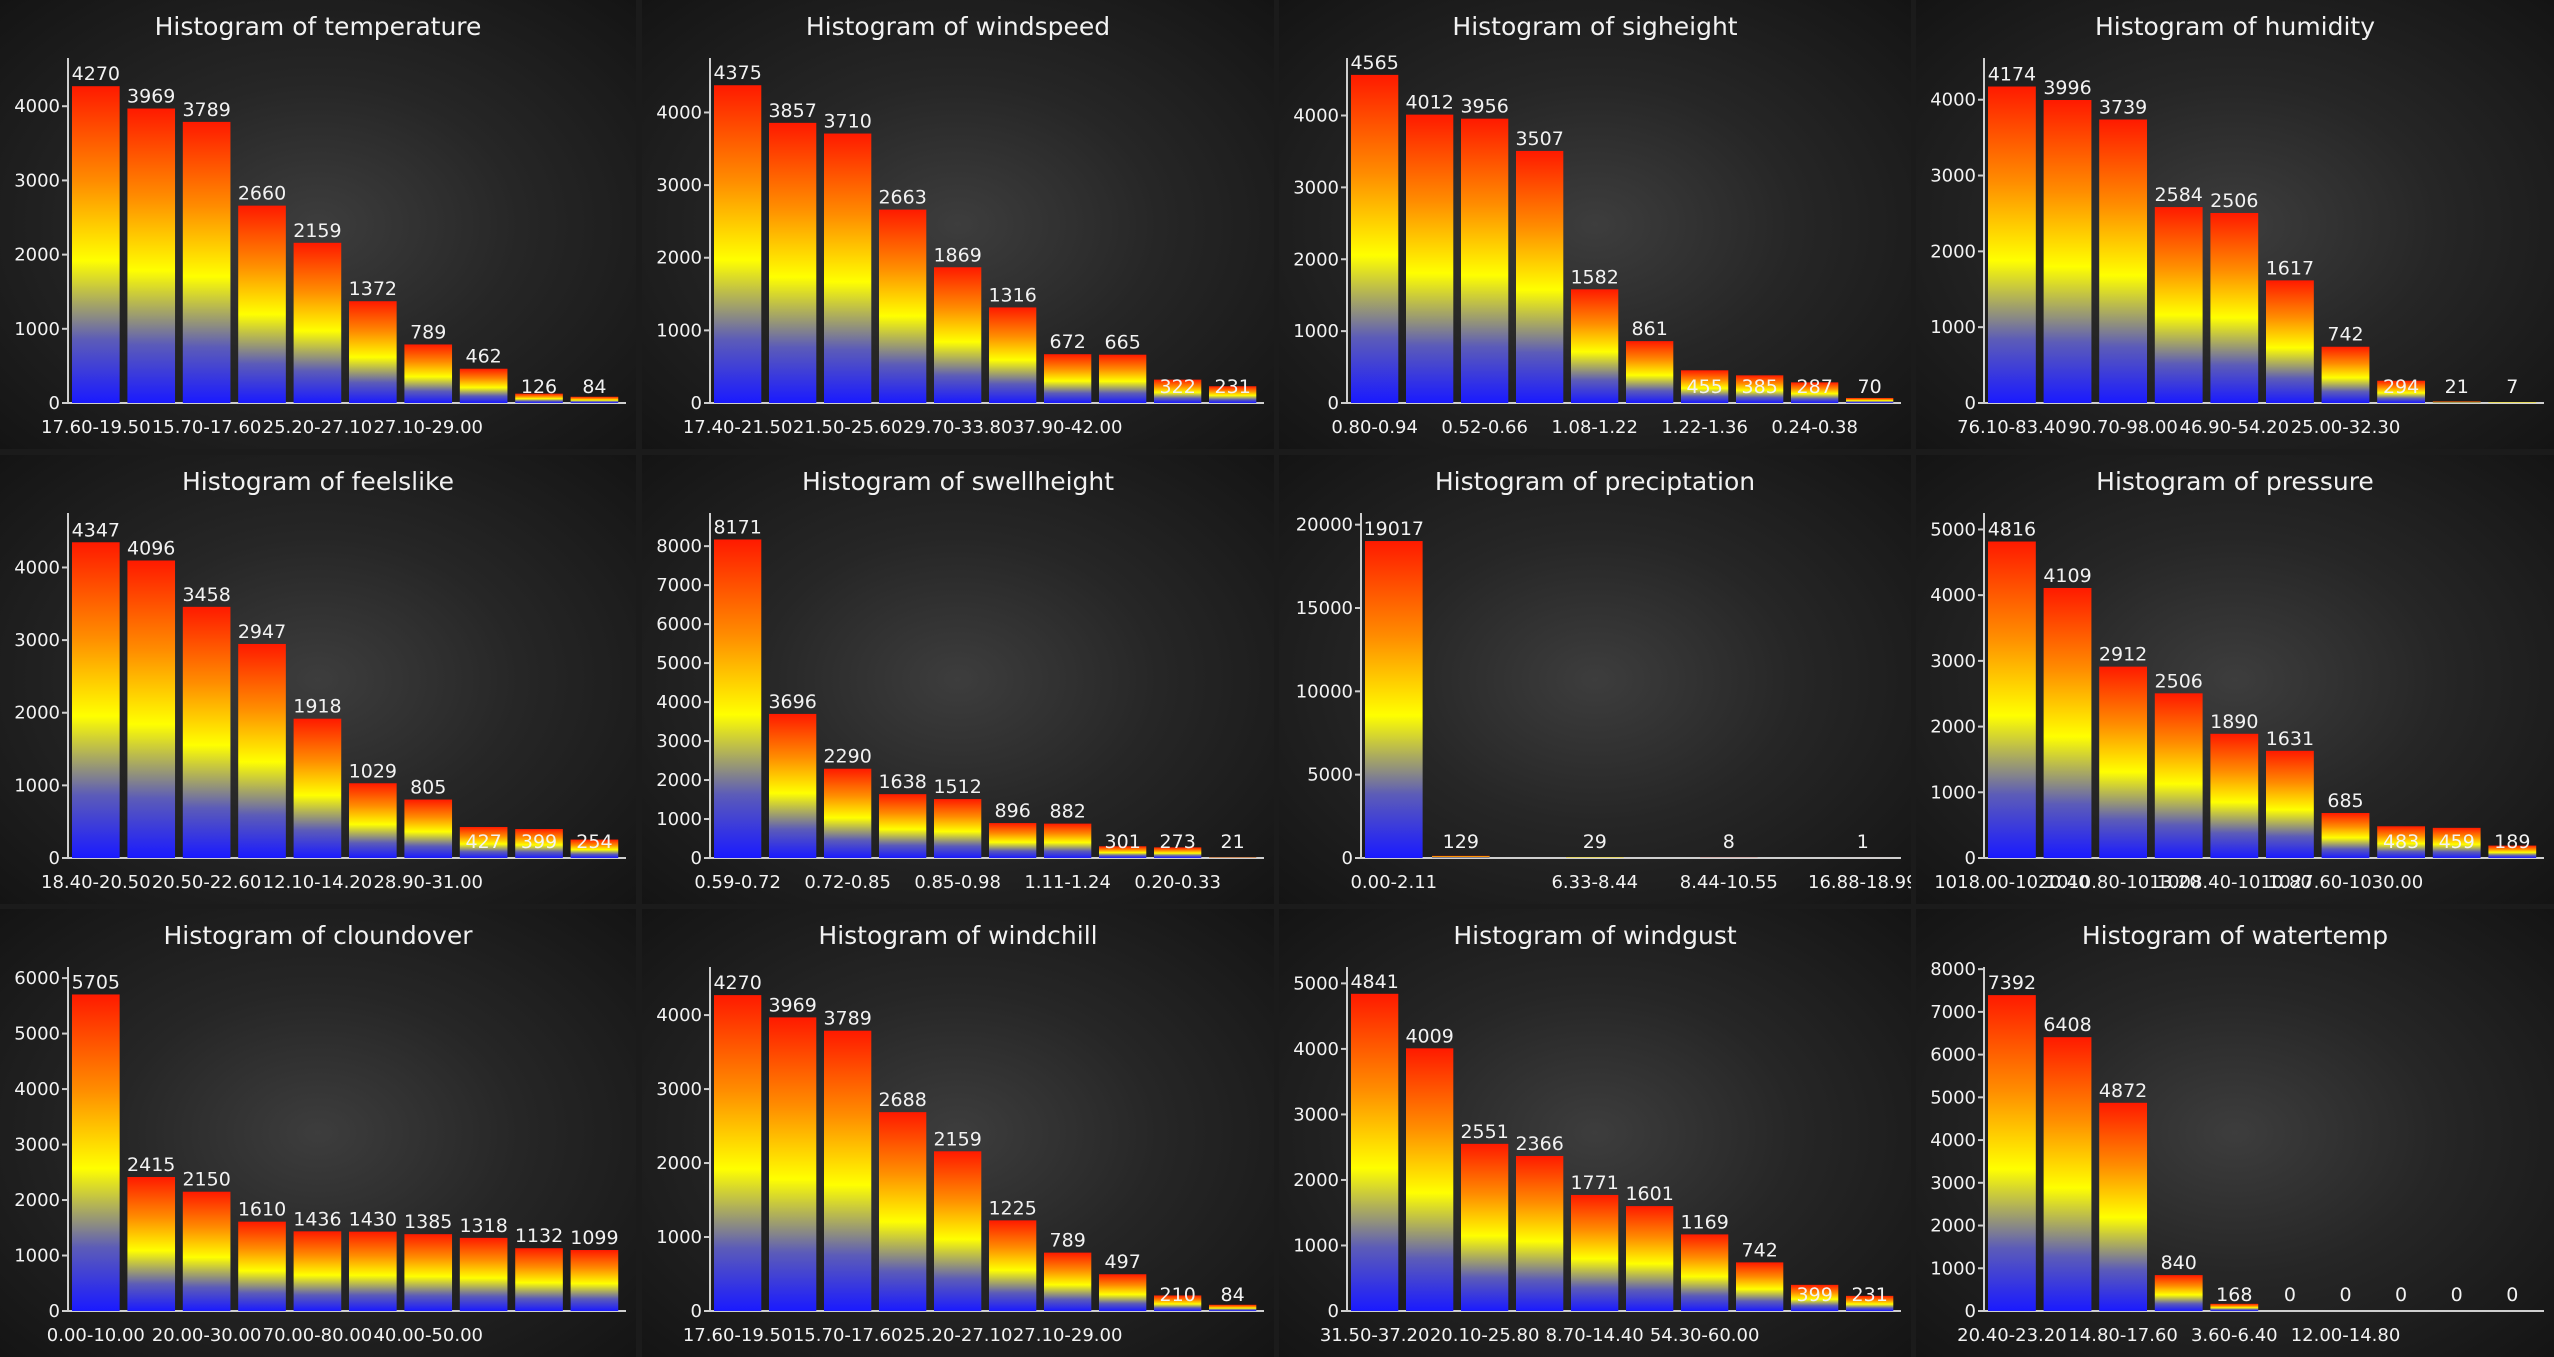 Image resolution: width=2554 pixels, height=1357 pixels. I want to click on data-label: 2660, so click(262, 194).